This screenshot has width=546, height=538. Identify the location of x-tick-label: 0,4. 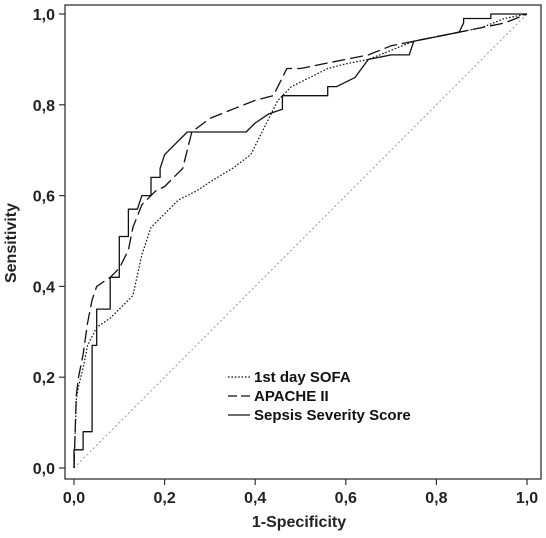
(255, 498).